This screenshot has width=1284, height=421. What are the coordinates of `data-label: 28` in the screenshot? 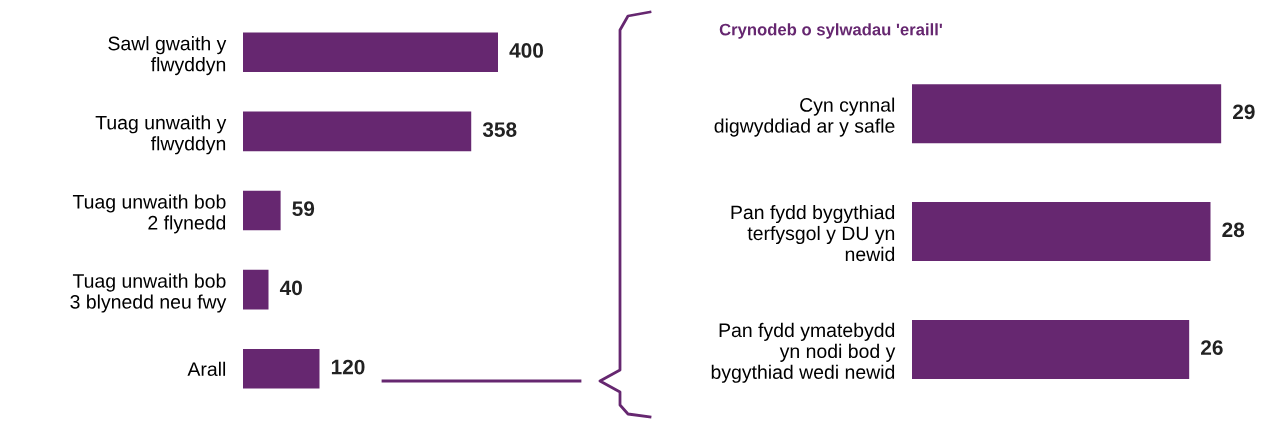 It's located at (1233, 230).